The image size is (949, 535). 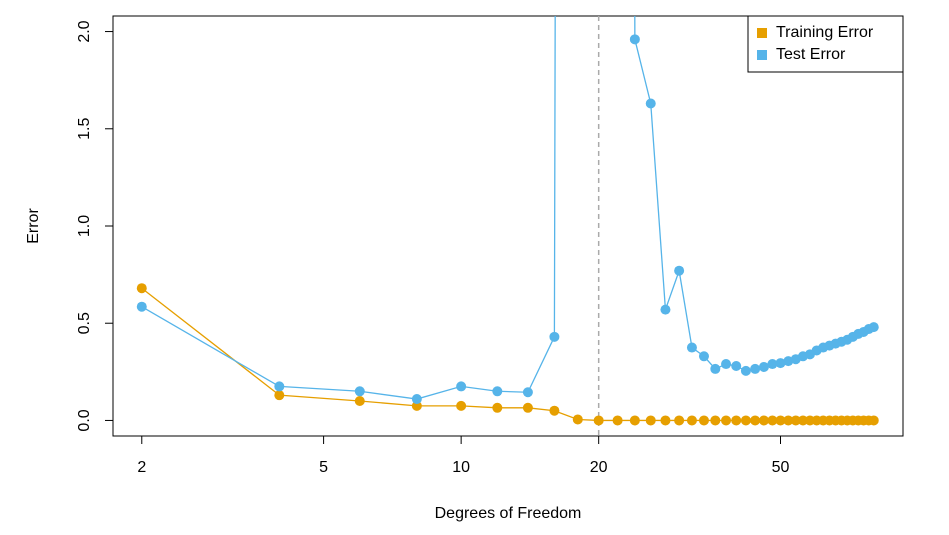 I want to click on y-tick-label: 2.0, so click(x=84, y=31).